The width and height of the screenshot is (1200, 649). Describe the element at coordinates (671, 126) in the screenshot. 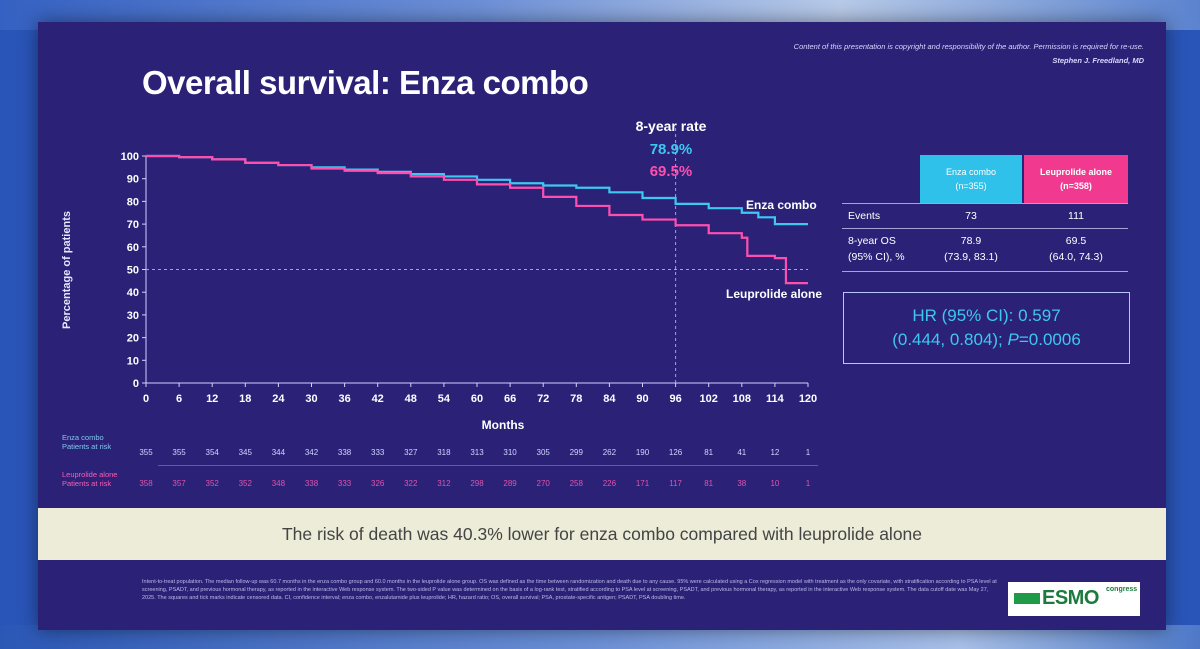

I see `year-rate-heading: 8-year rate` at that location.